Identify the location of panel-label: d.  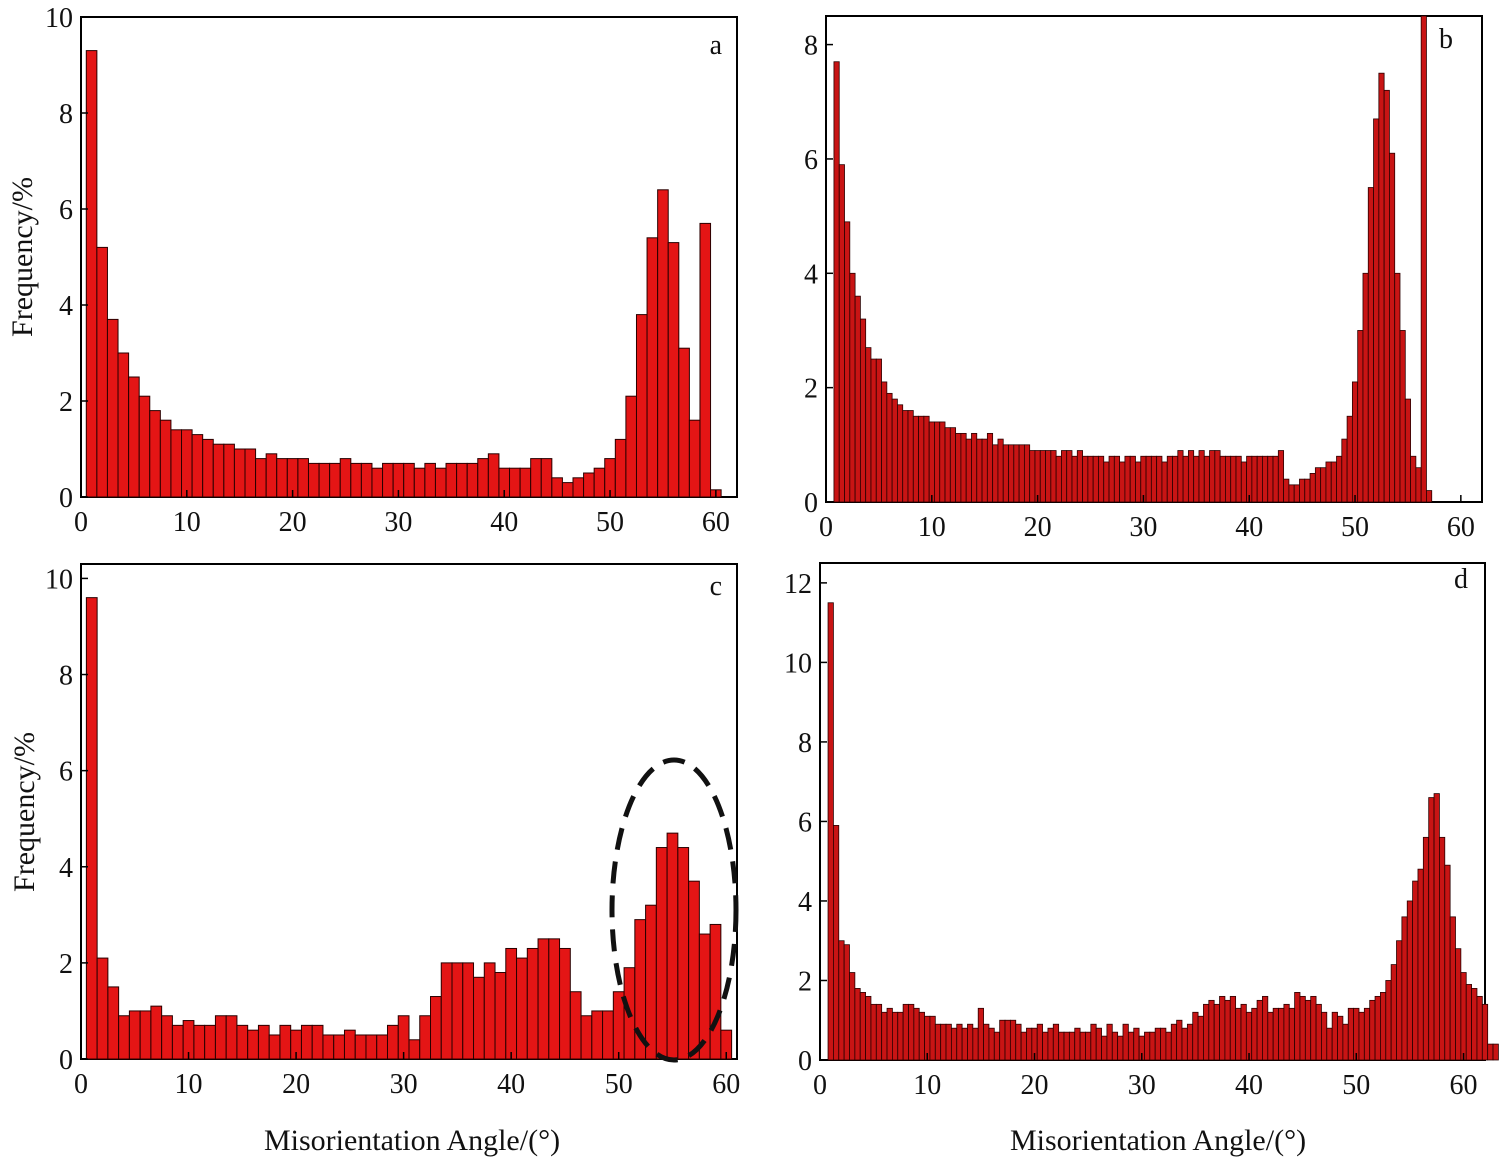
(1461, 579).